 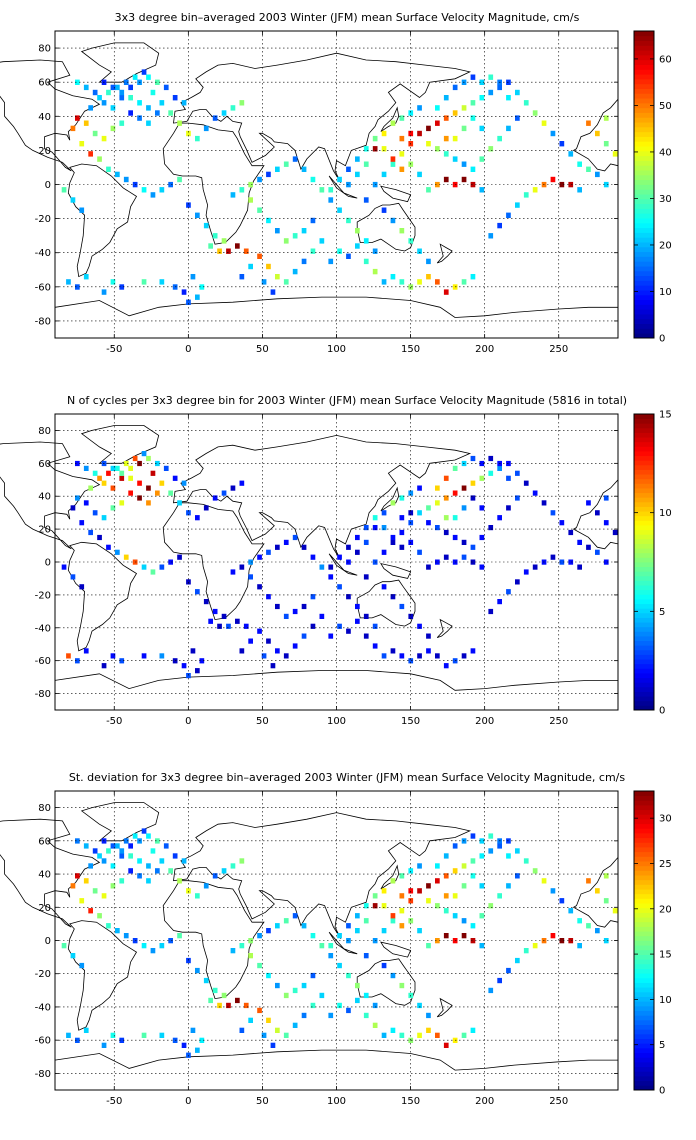 I want to click on colorbar-frame, so click(x=644, y=940).